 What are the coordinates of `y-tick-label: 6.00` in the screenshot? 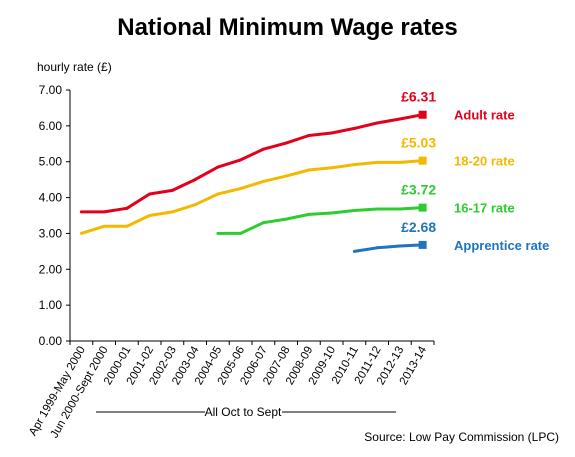 It's located at (51, 126).